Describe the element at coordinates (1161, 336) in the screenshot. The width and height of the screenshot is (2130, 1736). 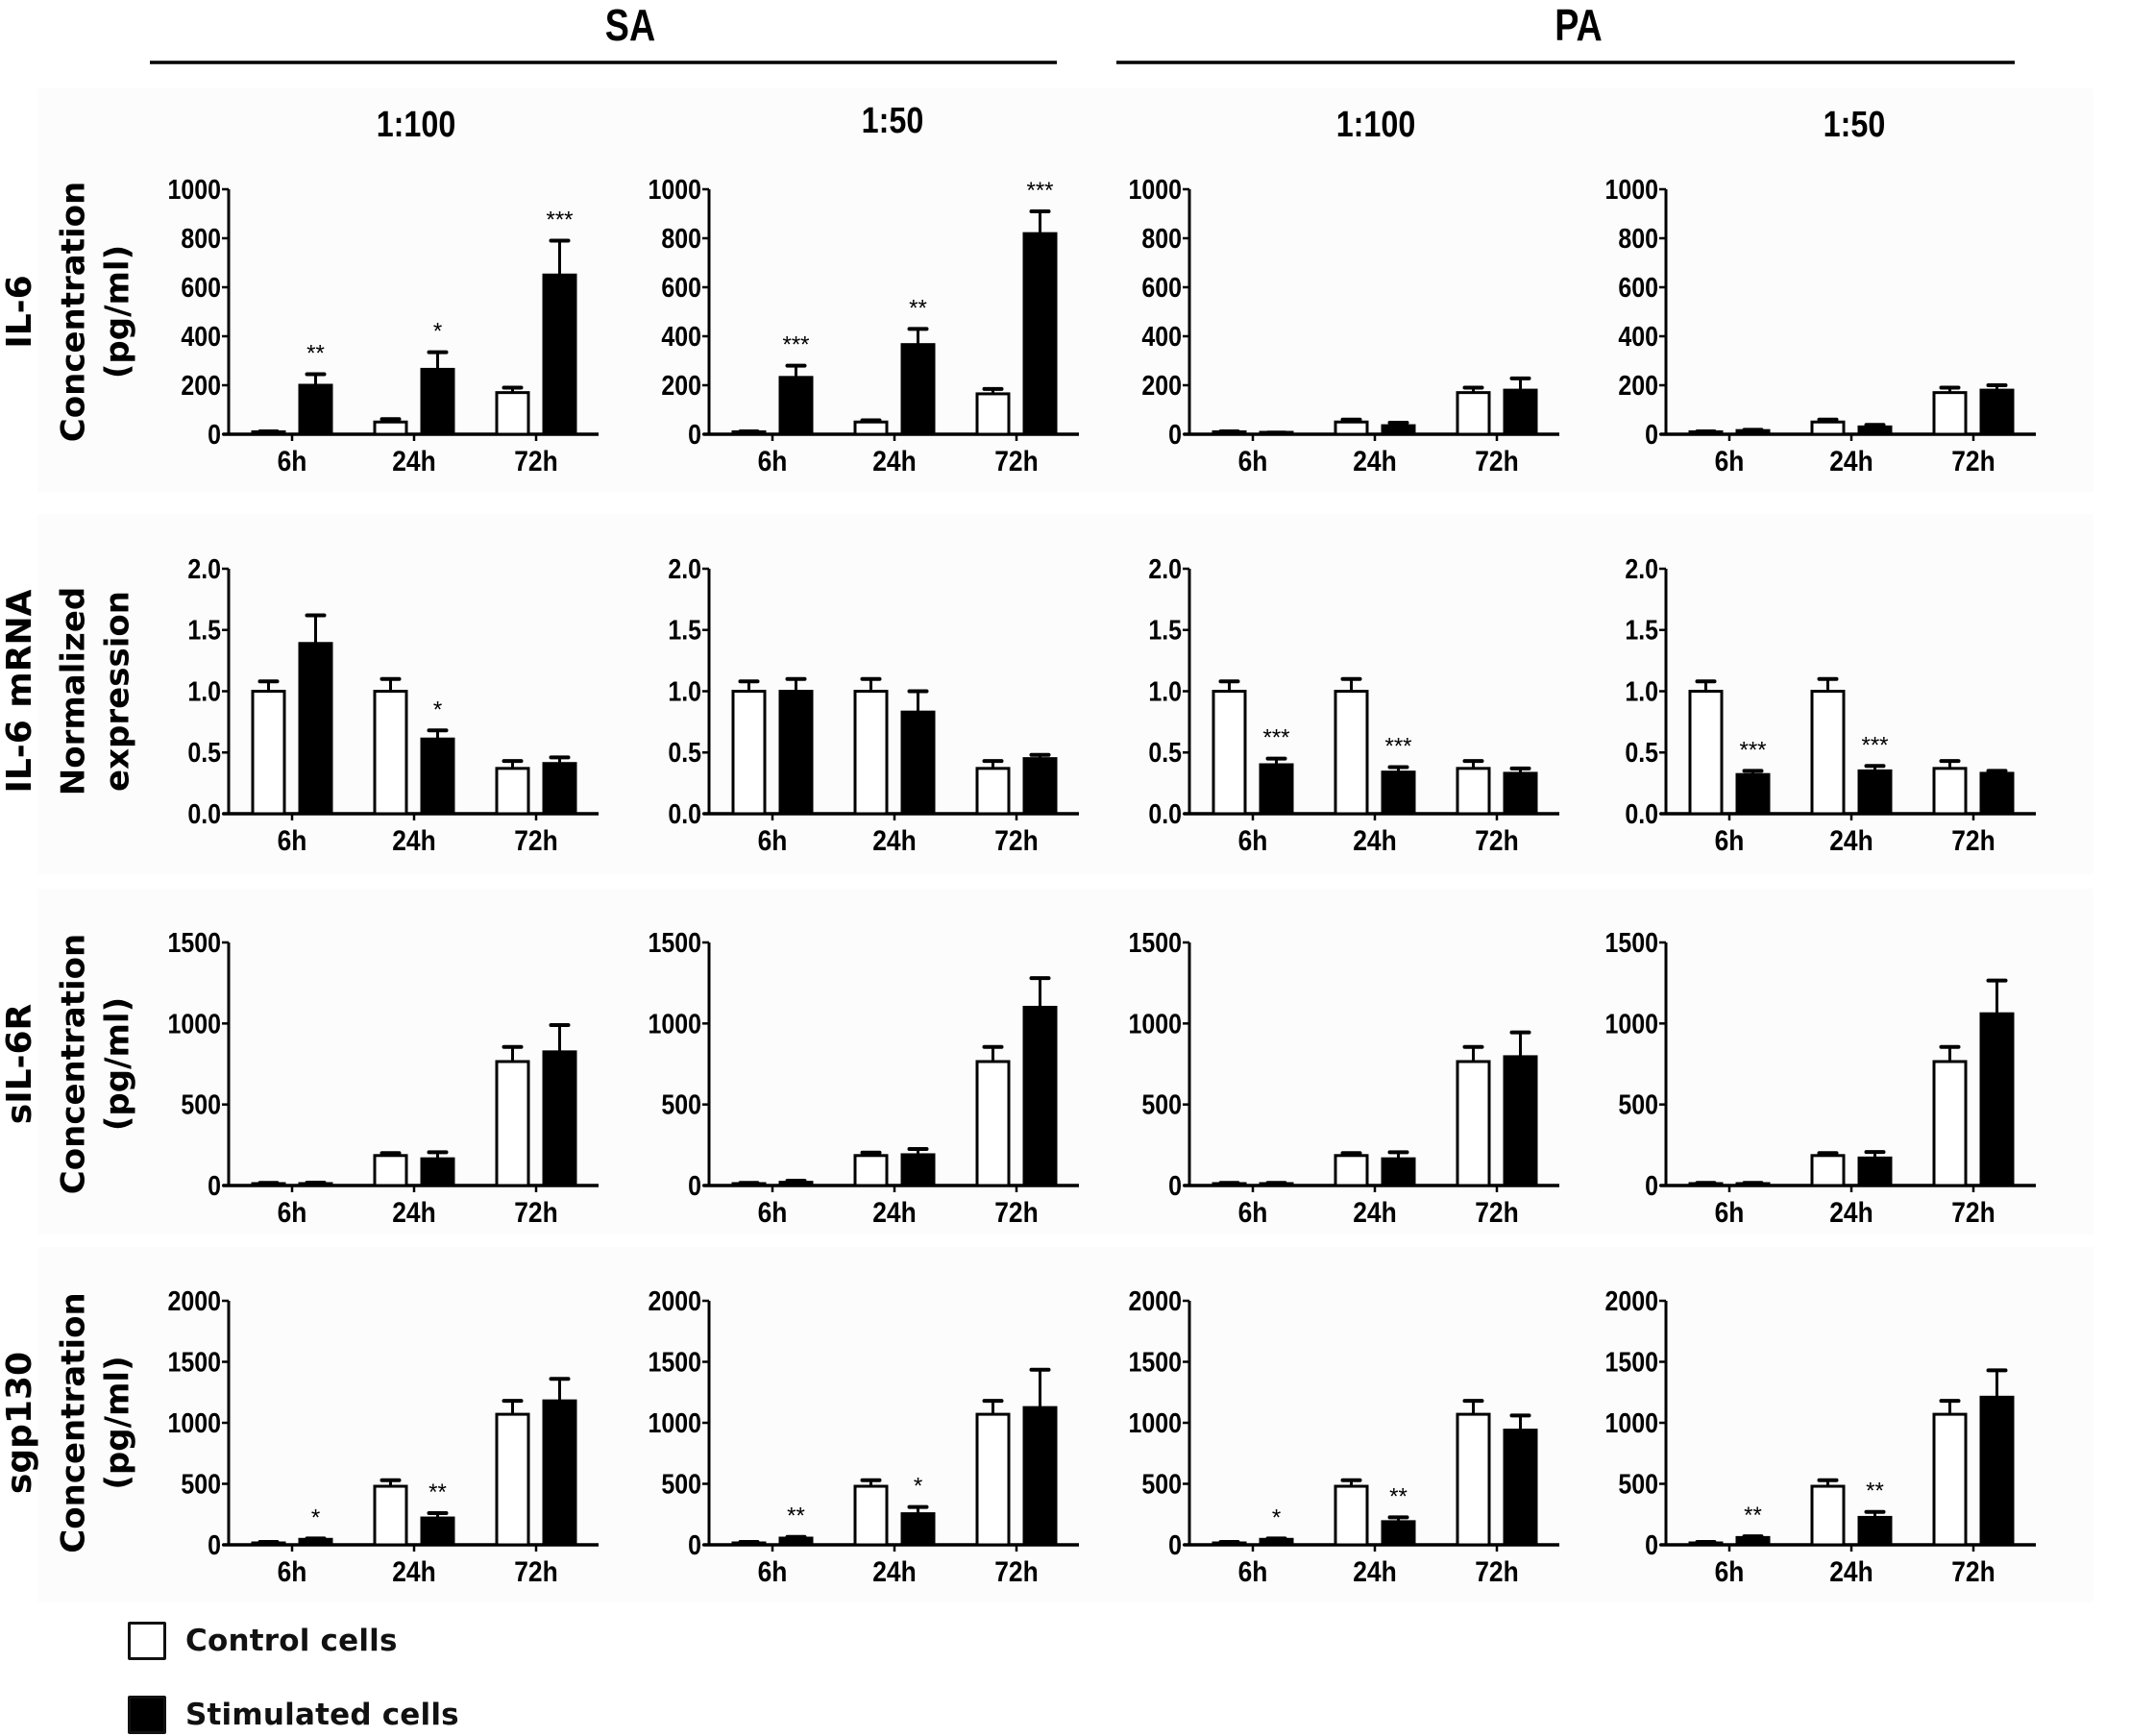
I see `y-tick-label: 400` at that location.